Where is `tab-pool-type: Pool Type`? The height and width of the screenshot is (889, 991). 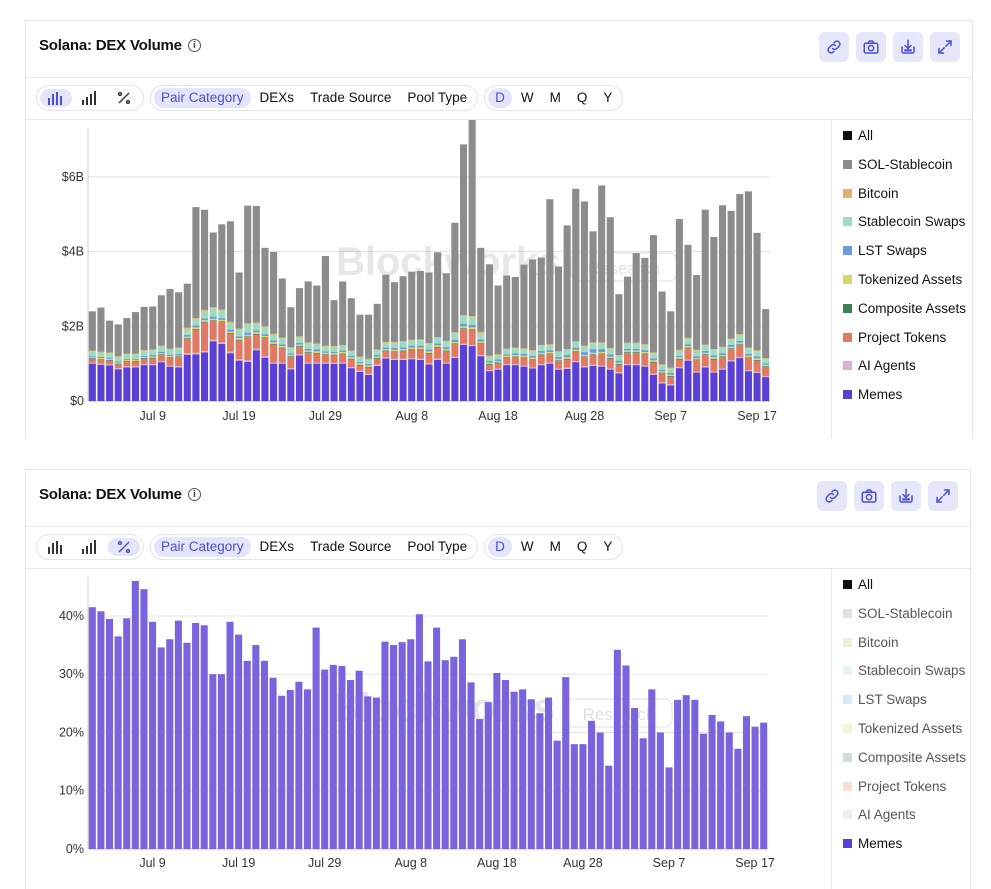 tab-pool-type: Pool Type is located at coordinates (437, 97).